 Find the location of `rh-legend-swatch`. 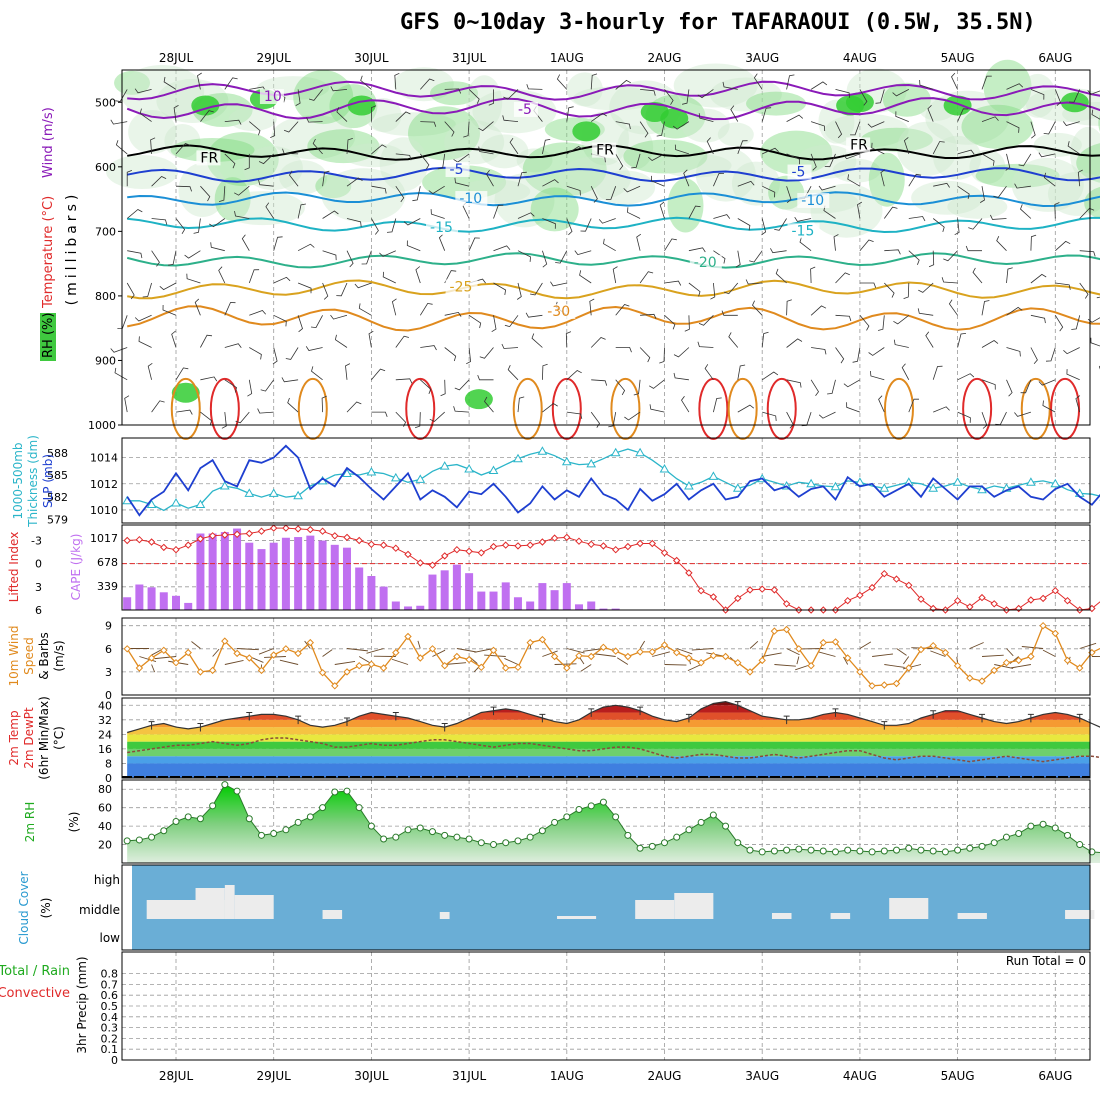

rh-legend-swatch is located at coordinates (48, 337).